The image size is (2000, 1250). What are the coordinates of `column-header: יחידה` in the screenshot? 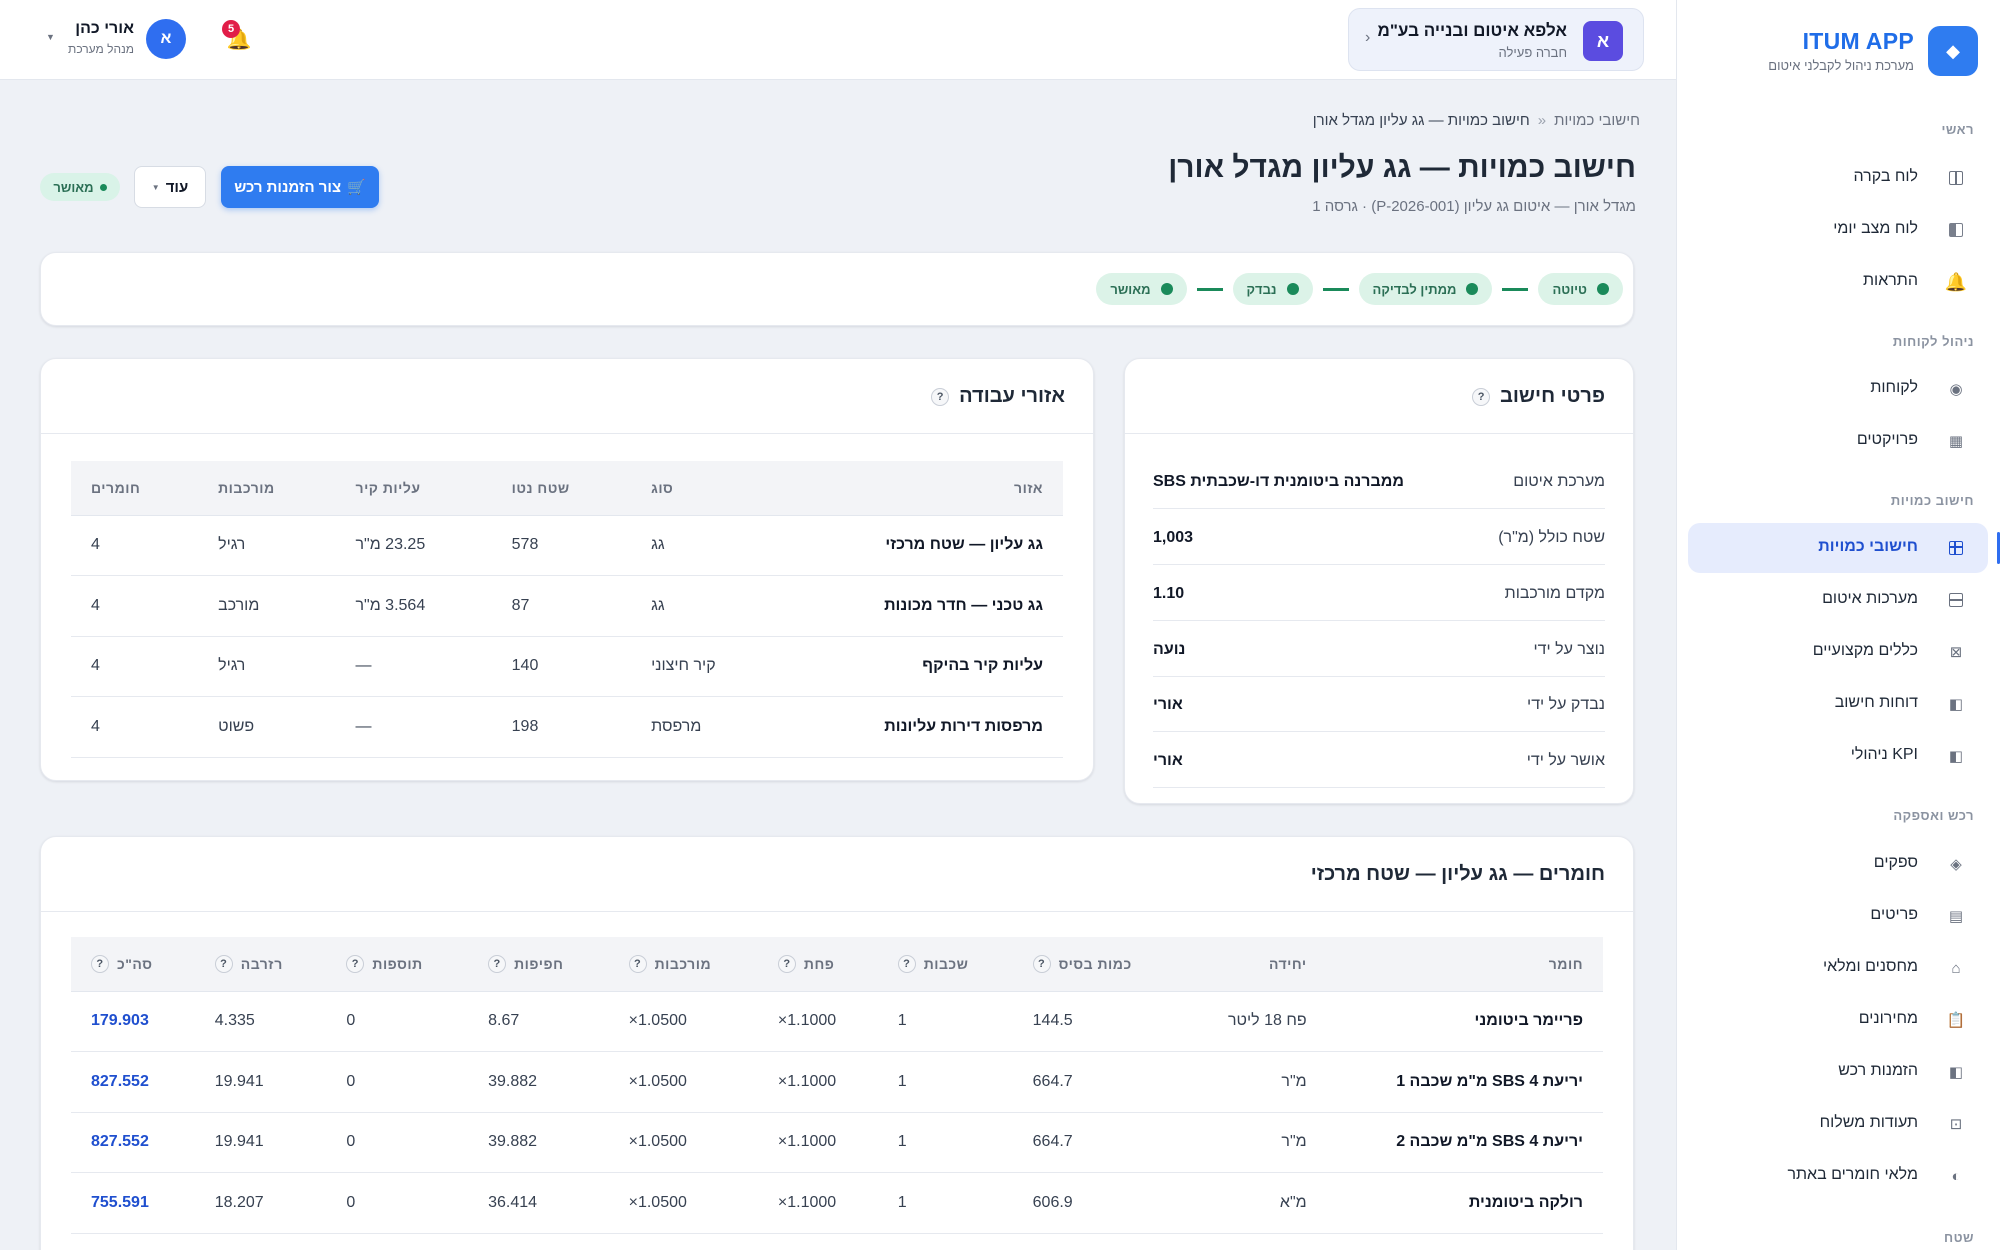 It's located at (1254, 964).